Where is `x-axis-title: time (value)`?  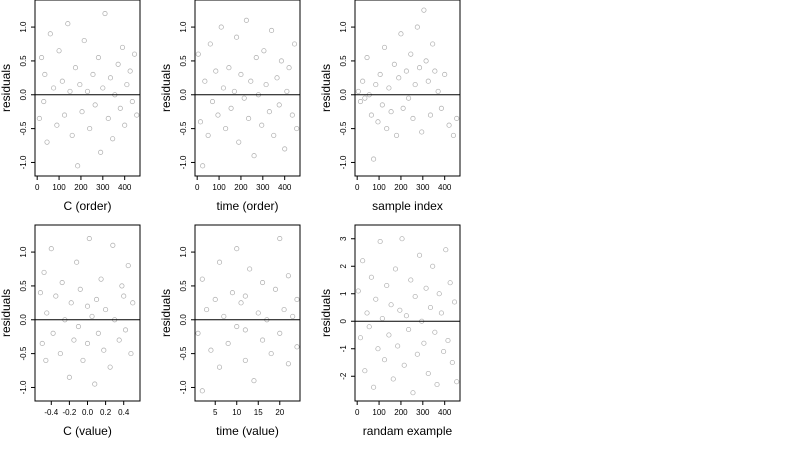 x-axis-title: time (value) is located at coordinates (247, 431).